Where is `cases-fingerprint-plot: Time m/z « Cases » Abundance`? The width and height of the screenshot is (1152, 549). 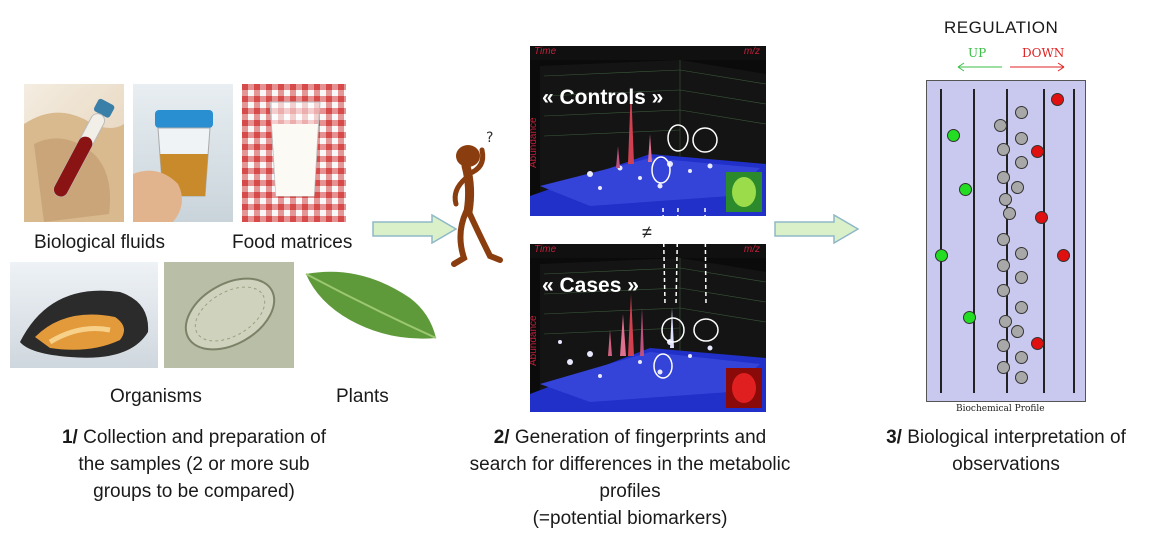
cases-fingerprint-plot: Time m/z « Cases » Abundance is located at coordinates (648, 328).